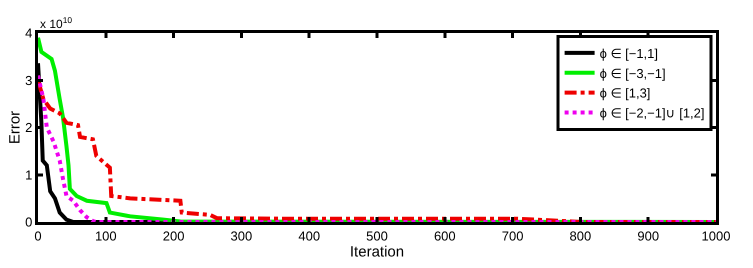 The image size is (753, 268). What do you see at coordinates (105, 236) in the screenshot?
I see `x-tick-label: 100` at bounding box center [105, 236].